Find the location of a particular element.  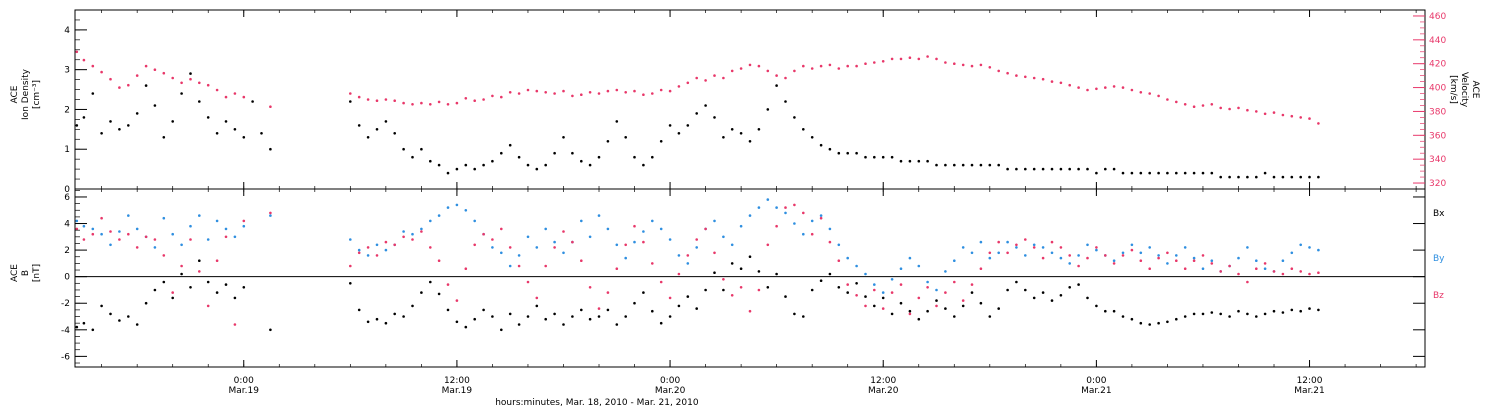

bfield-axis-label: ACE B [nT] is located at coordinates (26, 273).